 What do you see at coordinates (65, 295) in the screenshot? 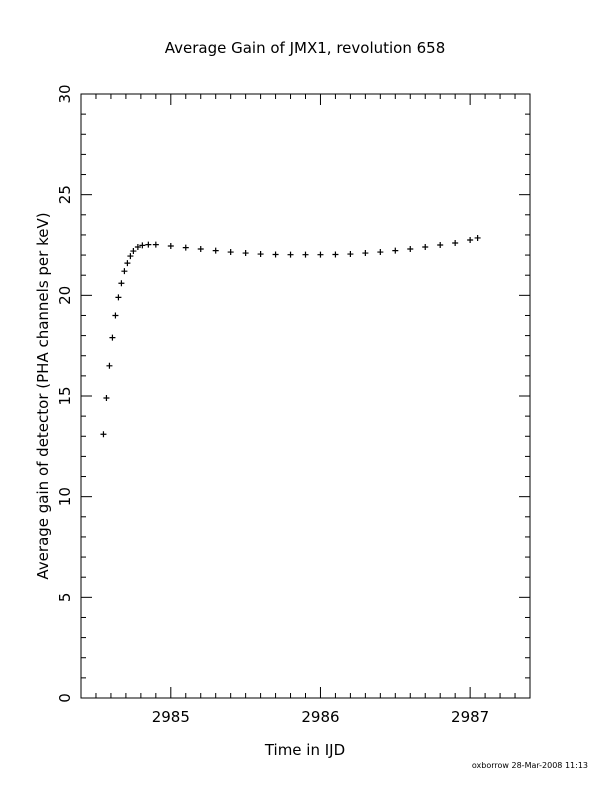
I see `y-tick-label: 20` at bounding box center [65, 295].